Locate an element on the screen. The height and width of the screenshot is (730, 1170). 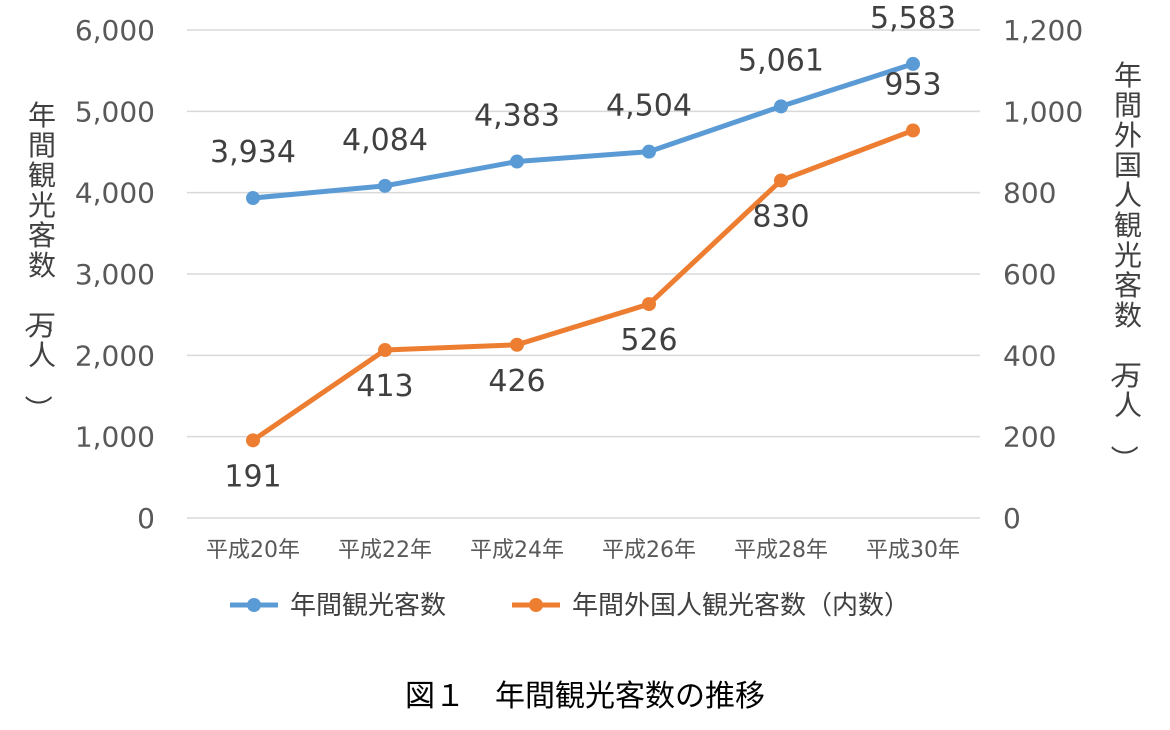
right-tick-label: 1,200 is located at coordinates (1043, 30).